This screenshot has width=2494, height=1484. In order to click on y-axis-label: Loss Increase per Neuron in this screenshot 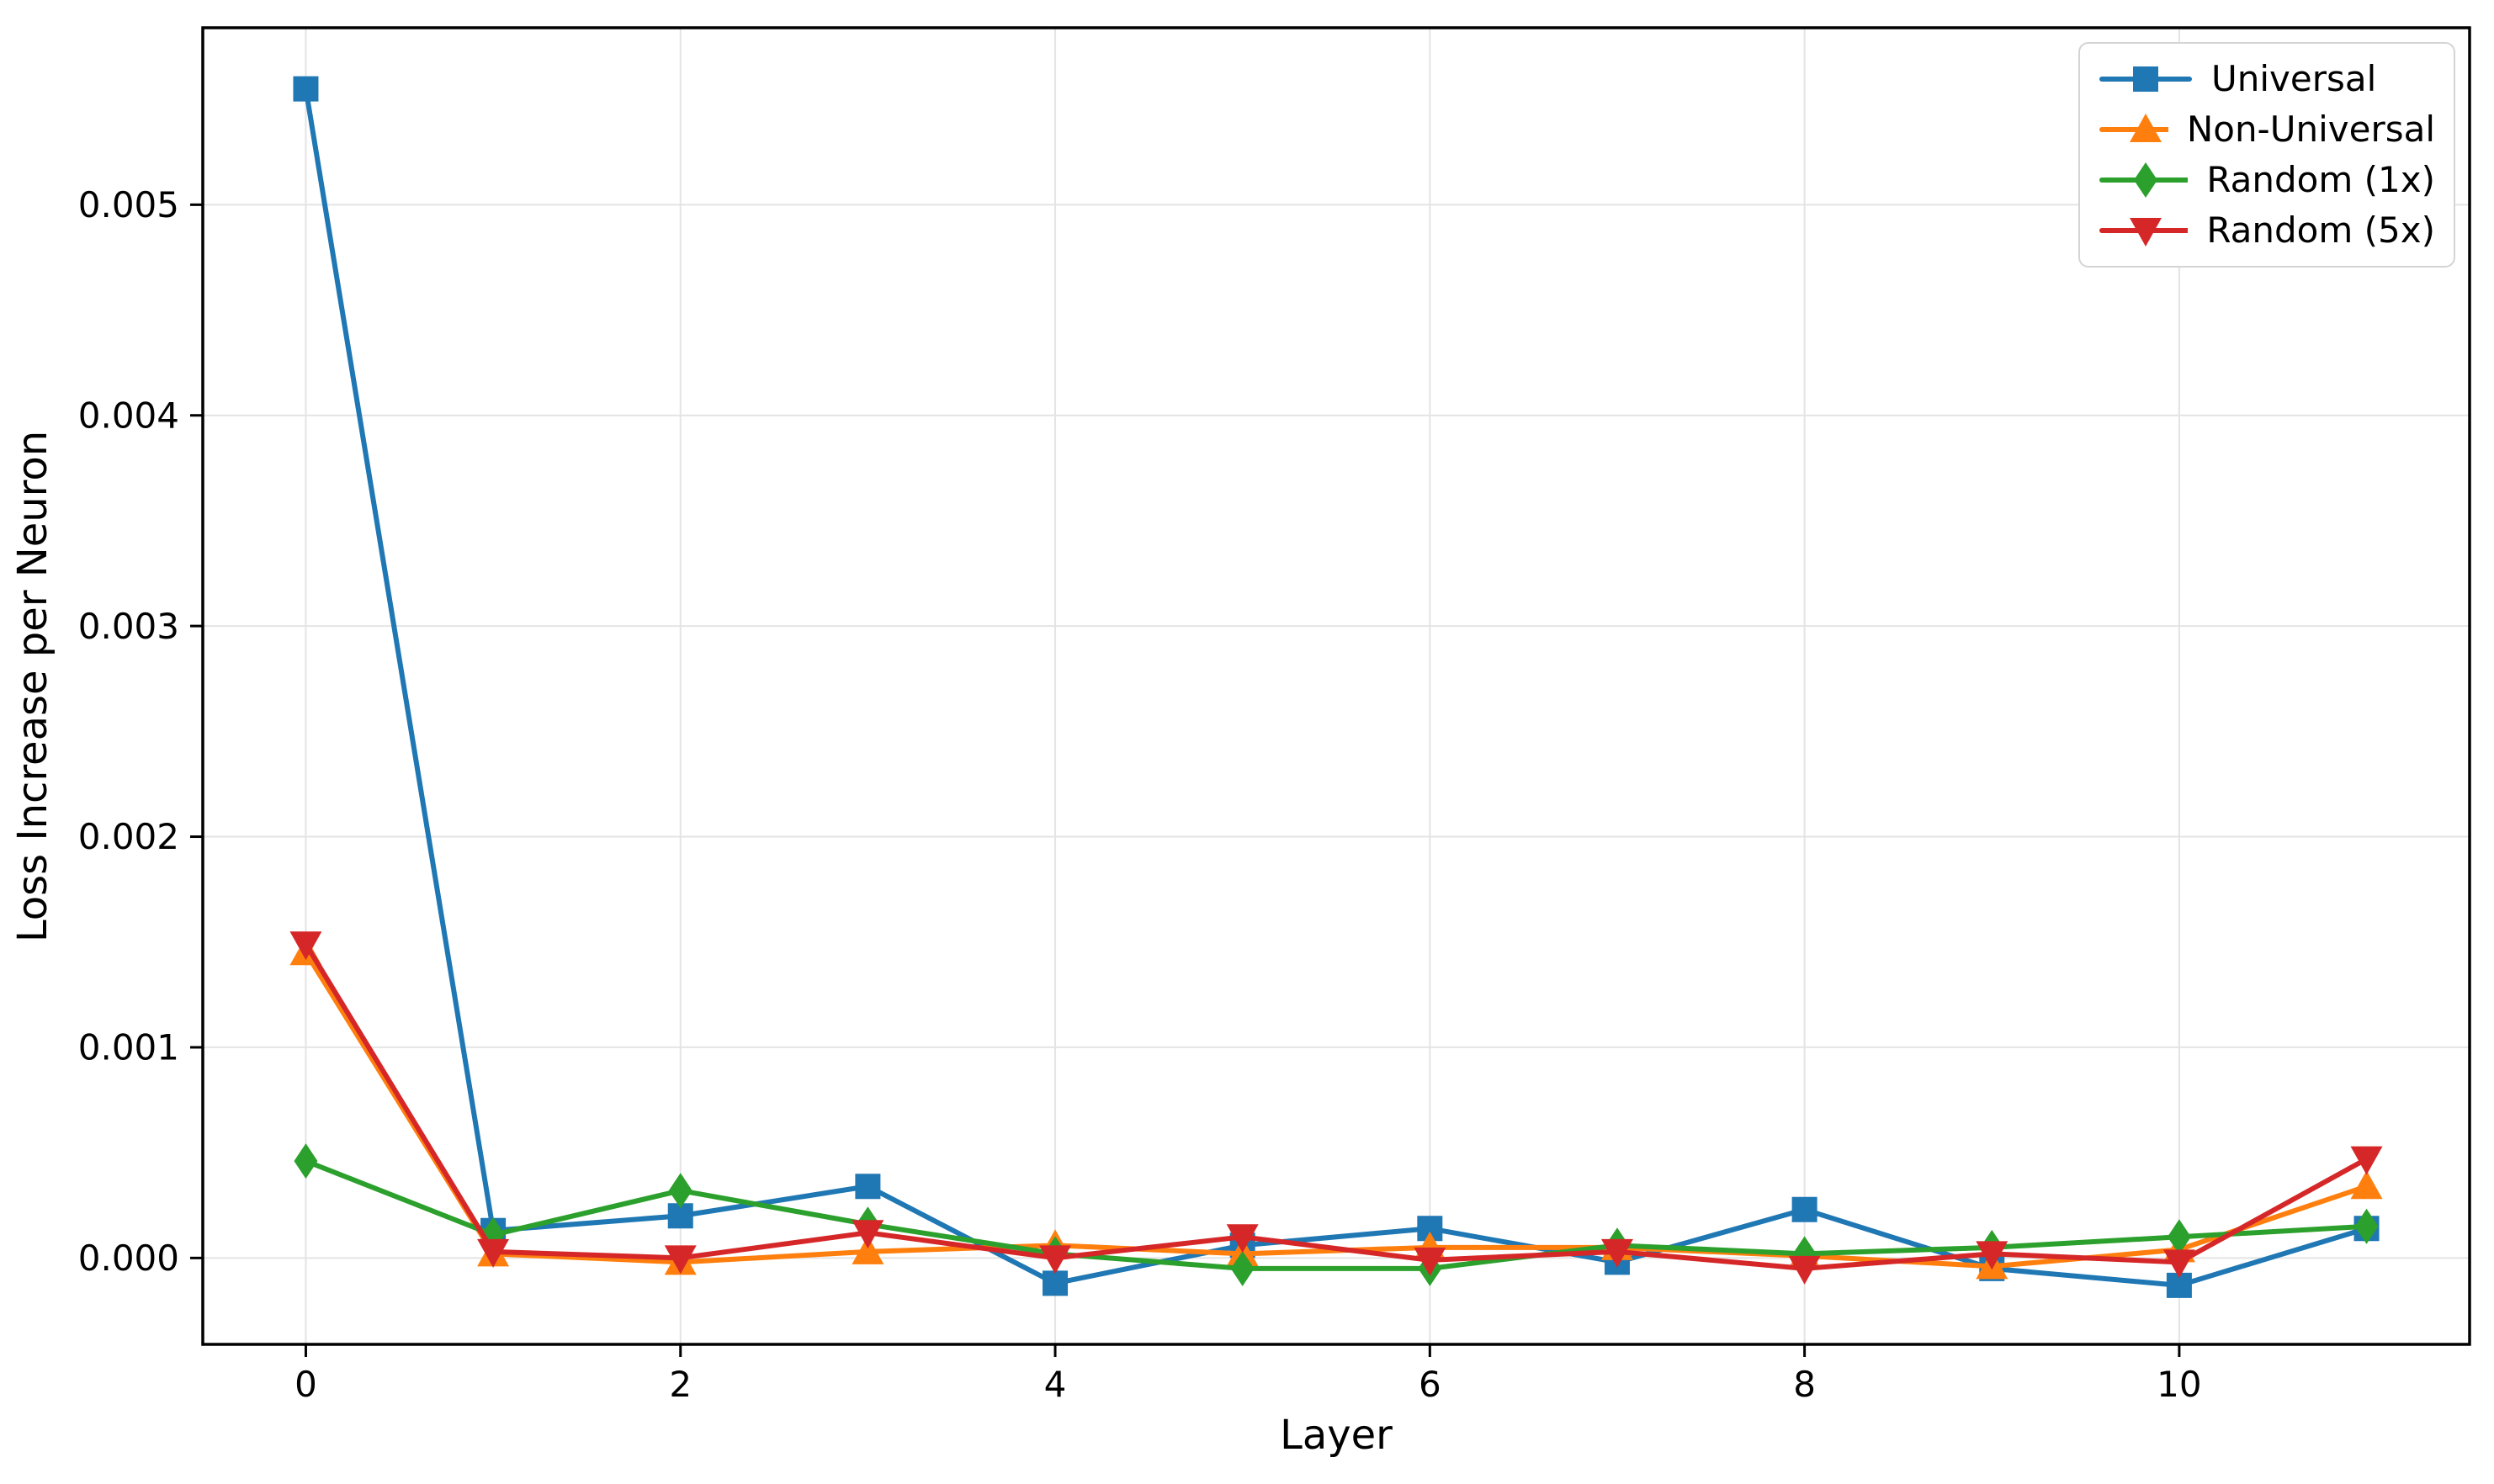, I will do `click(33, 686)`.